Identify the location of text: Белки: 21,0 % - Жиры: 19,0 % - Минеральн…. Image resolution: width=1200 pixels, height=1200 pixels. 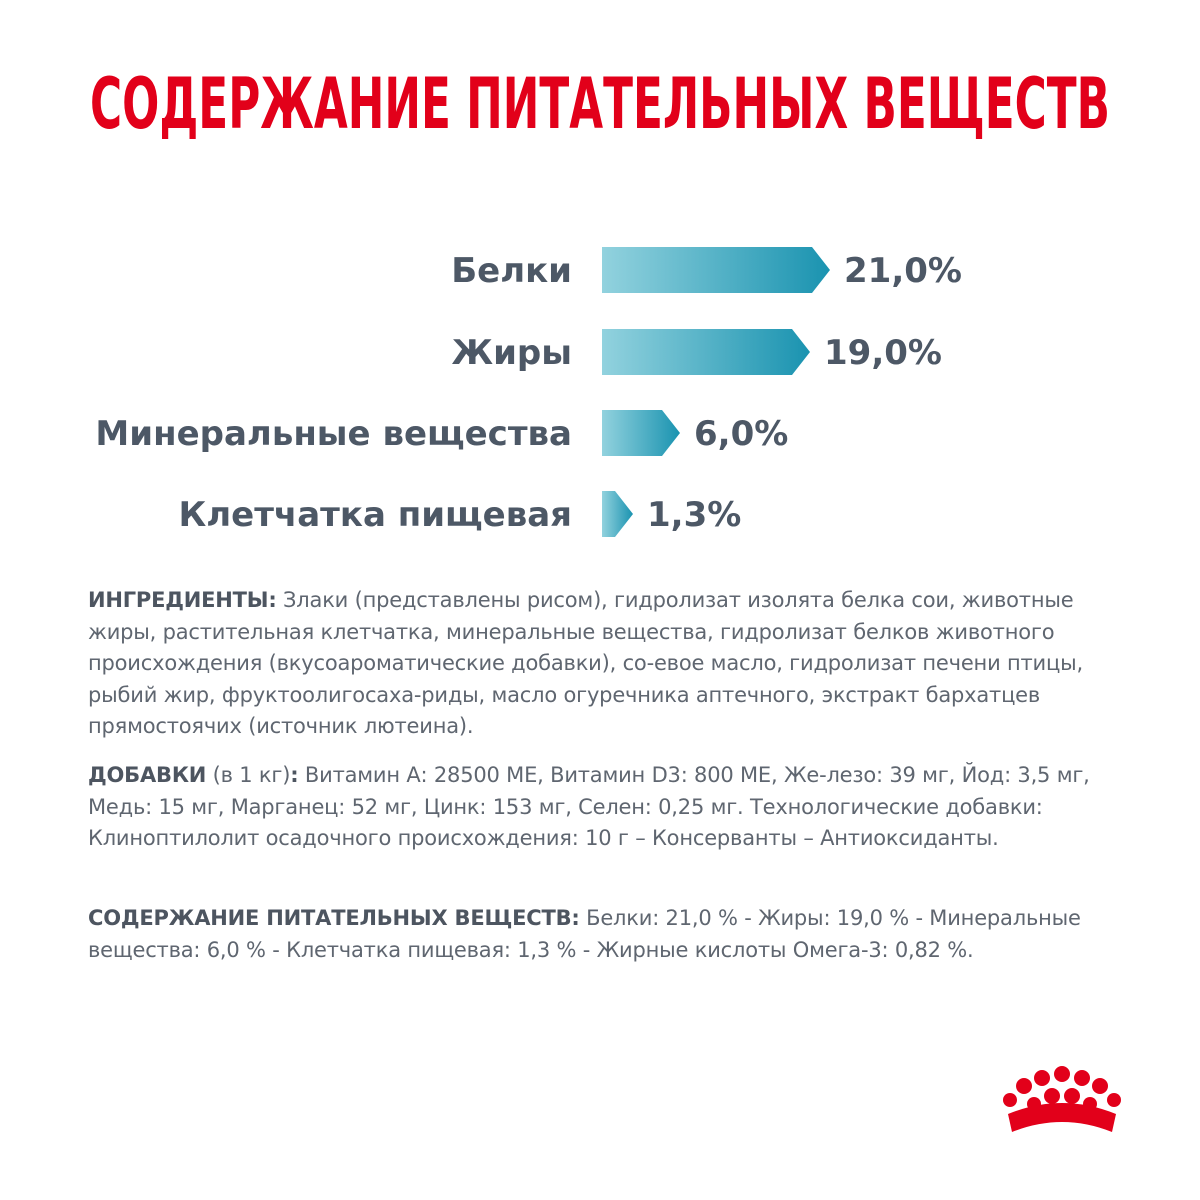
(584, 934).